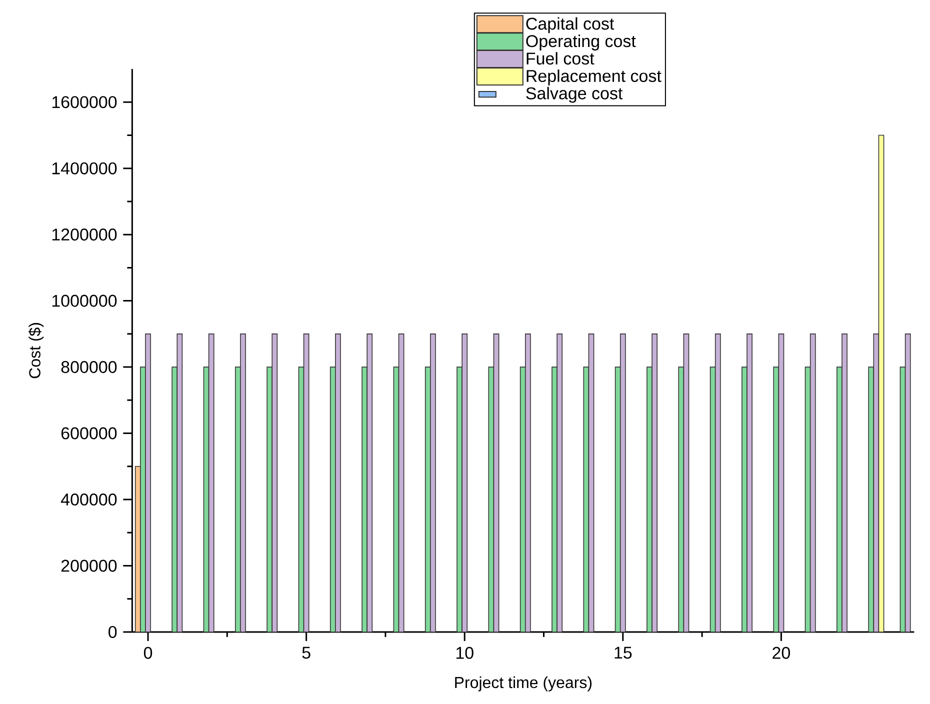  What do you see at coordinates (89, 566) in the screenshot?
I see `y-tick-label: 200000` at bounding box center [89, 566].